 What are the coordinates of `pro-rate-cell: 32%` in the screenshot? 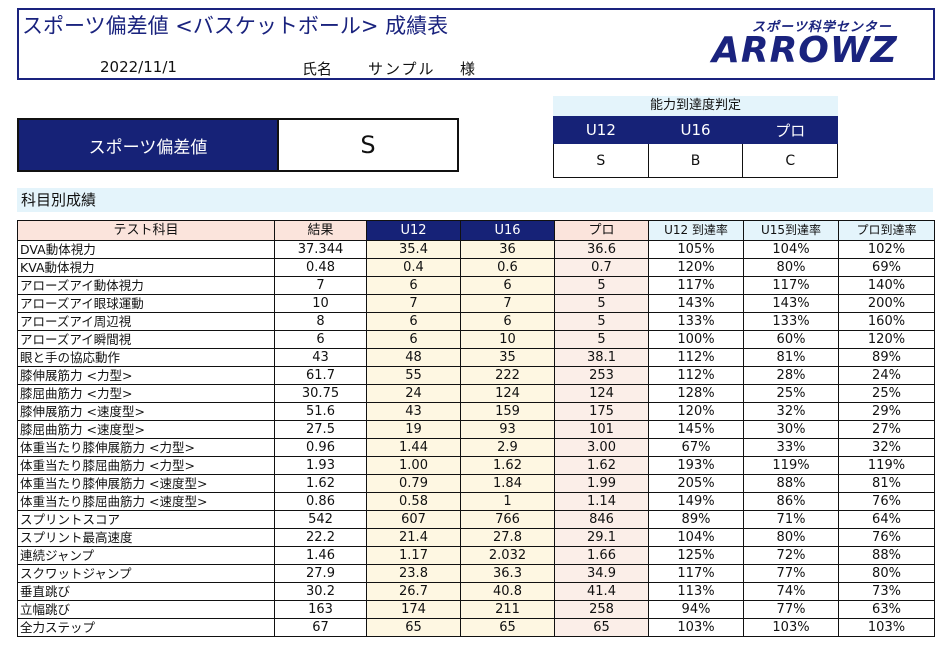 It's located at (886, 447).